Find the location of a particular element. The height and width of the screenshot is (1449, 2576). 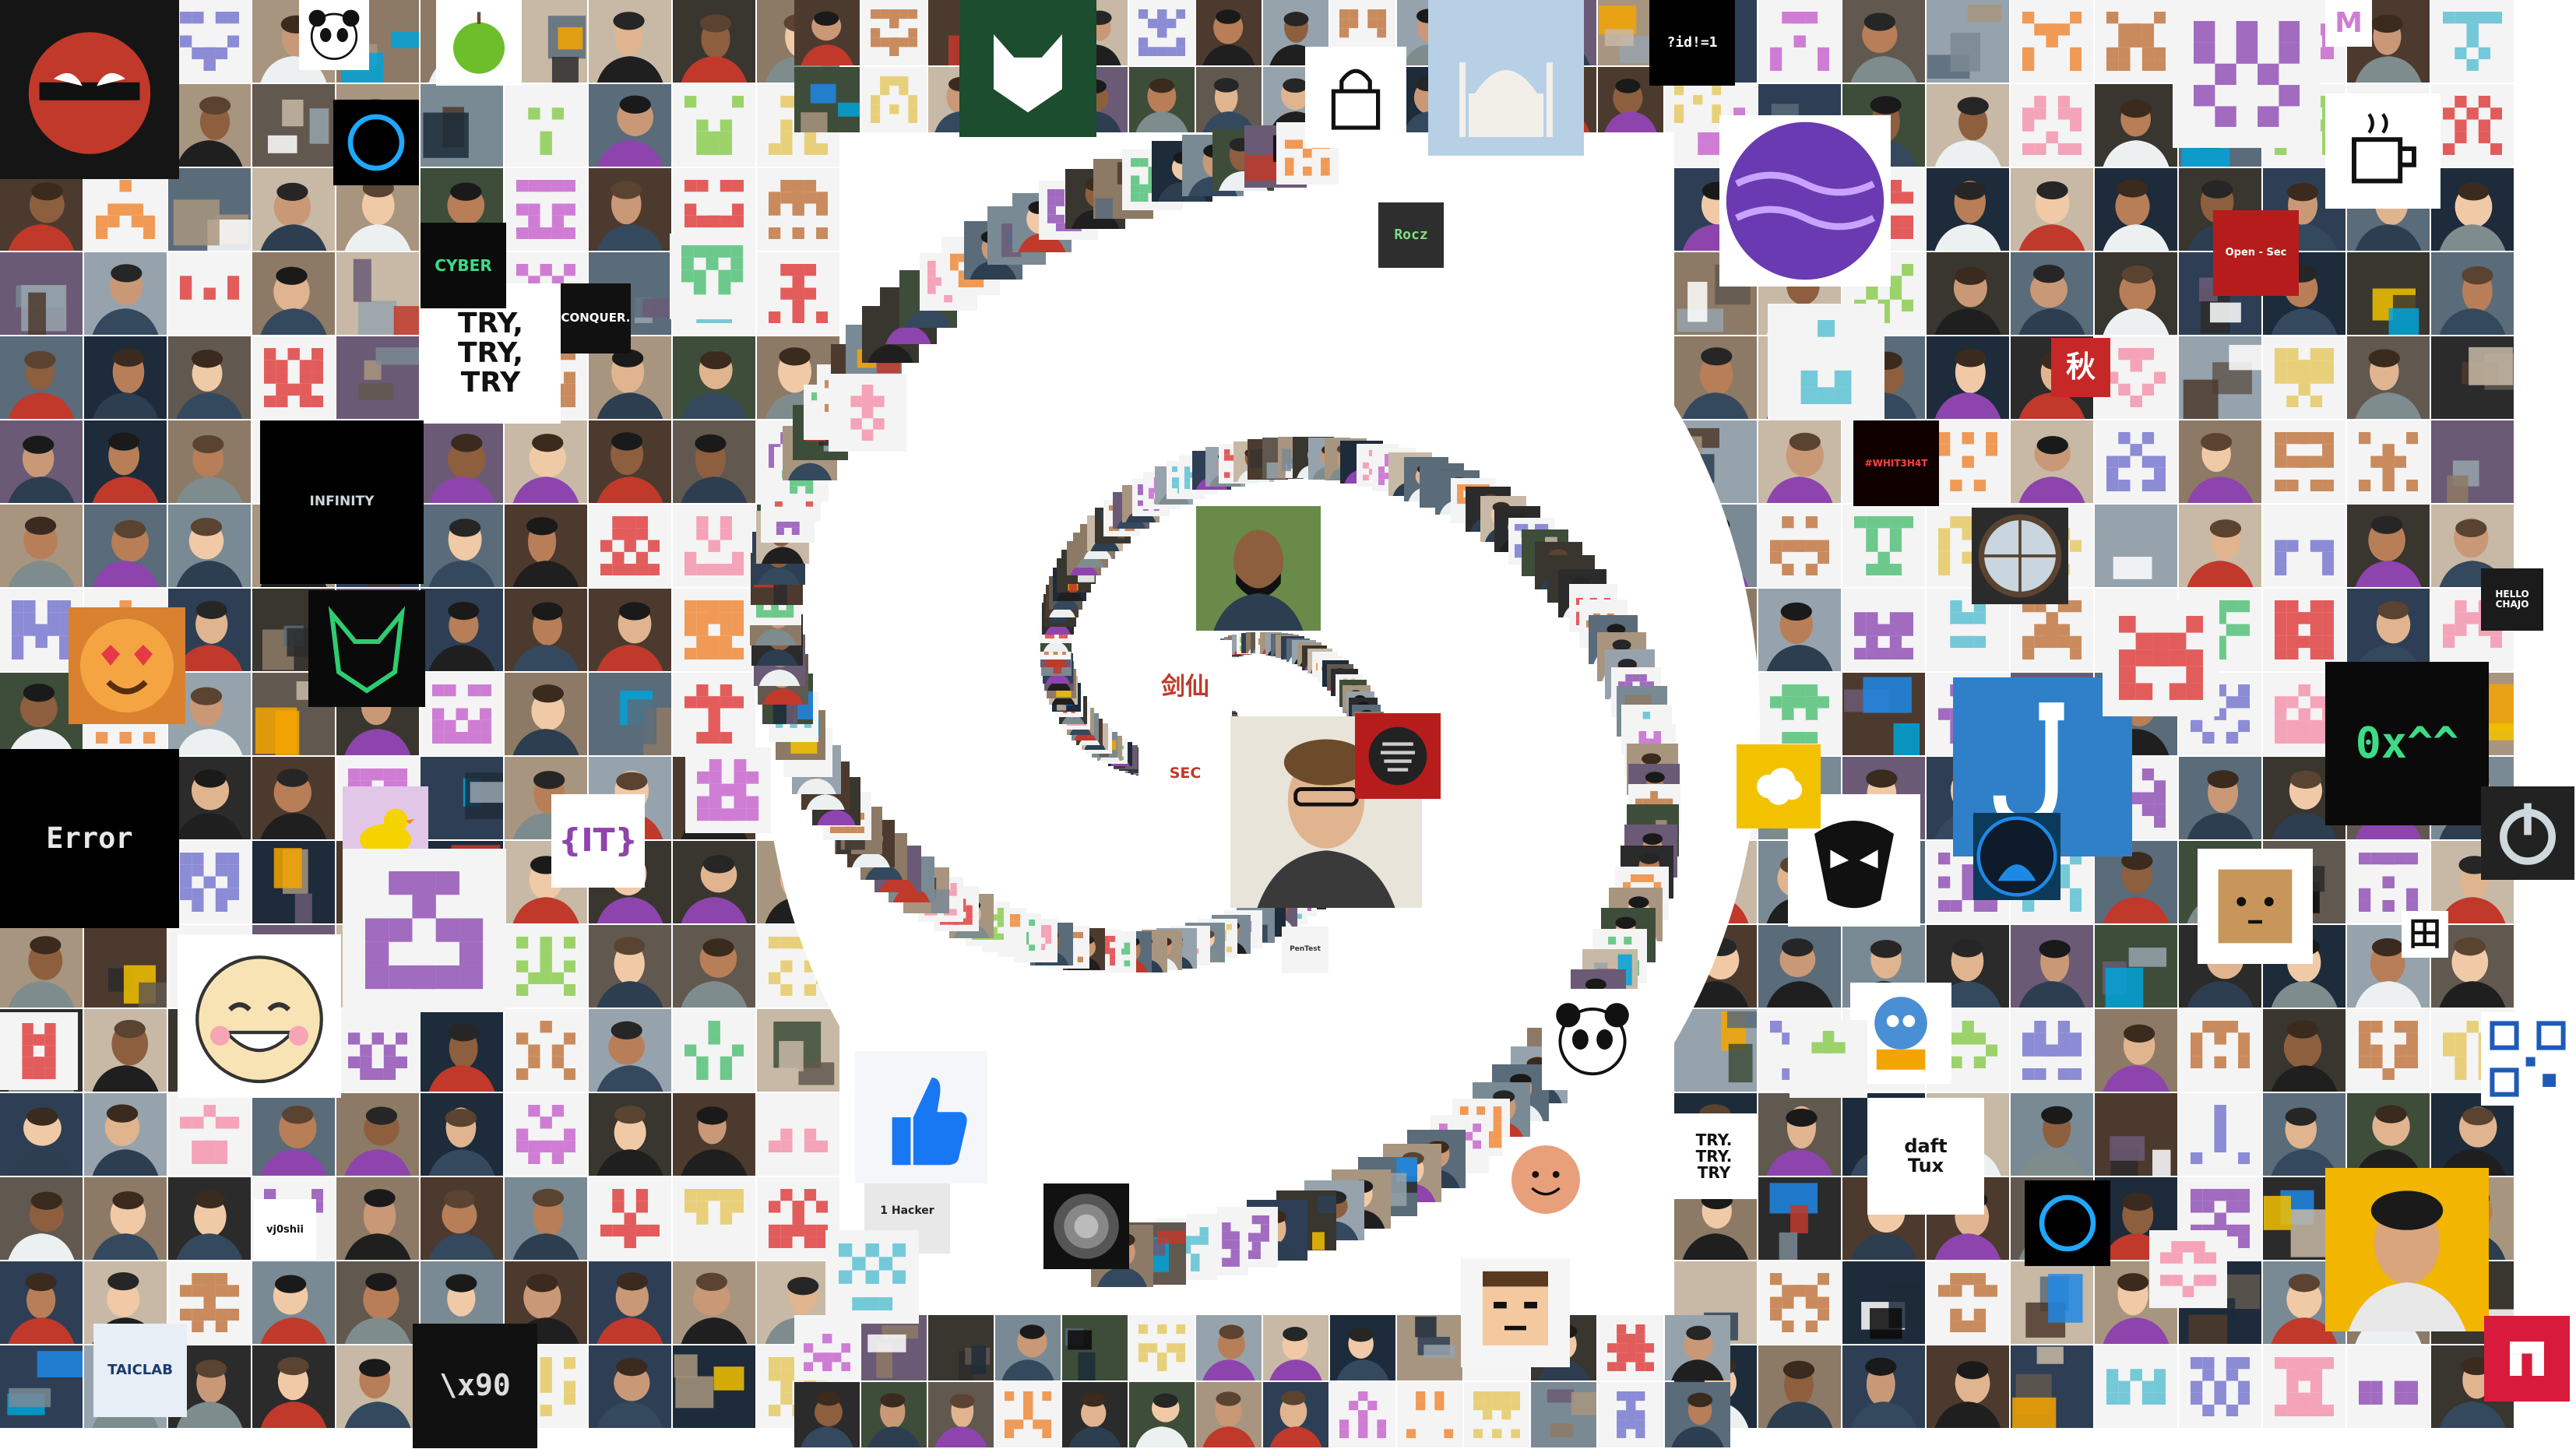

heart-eyes-avatar is located at coordinates (127, 665).